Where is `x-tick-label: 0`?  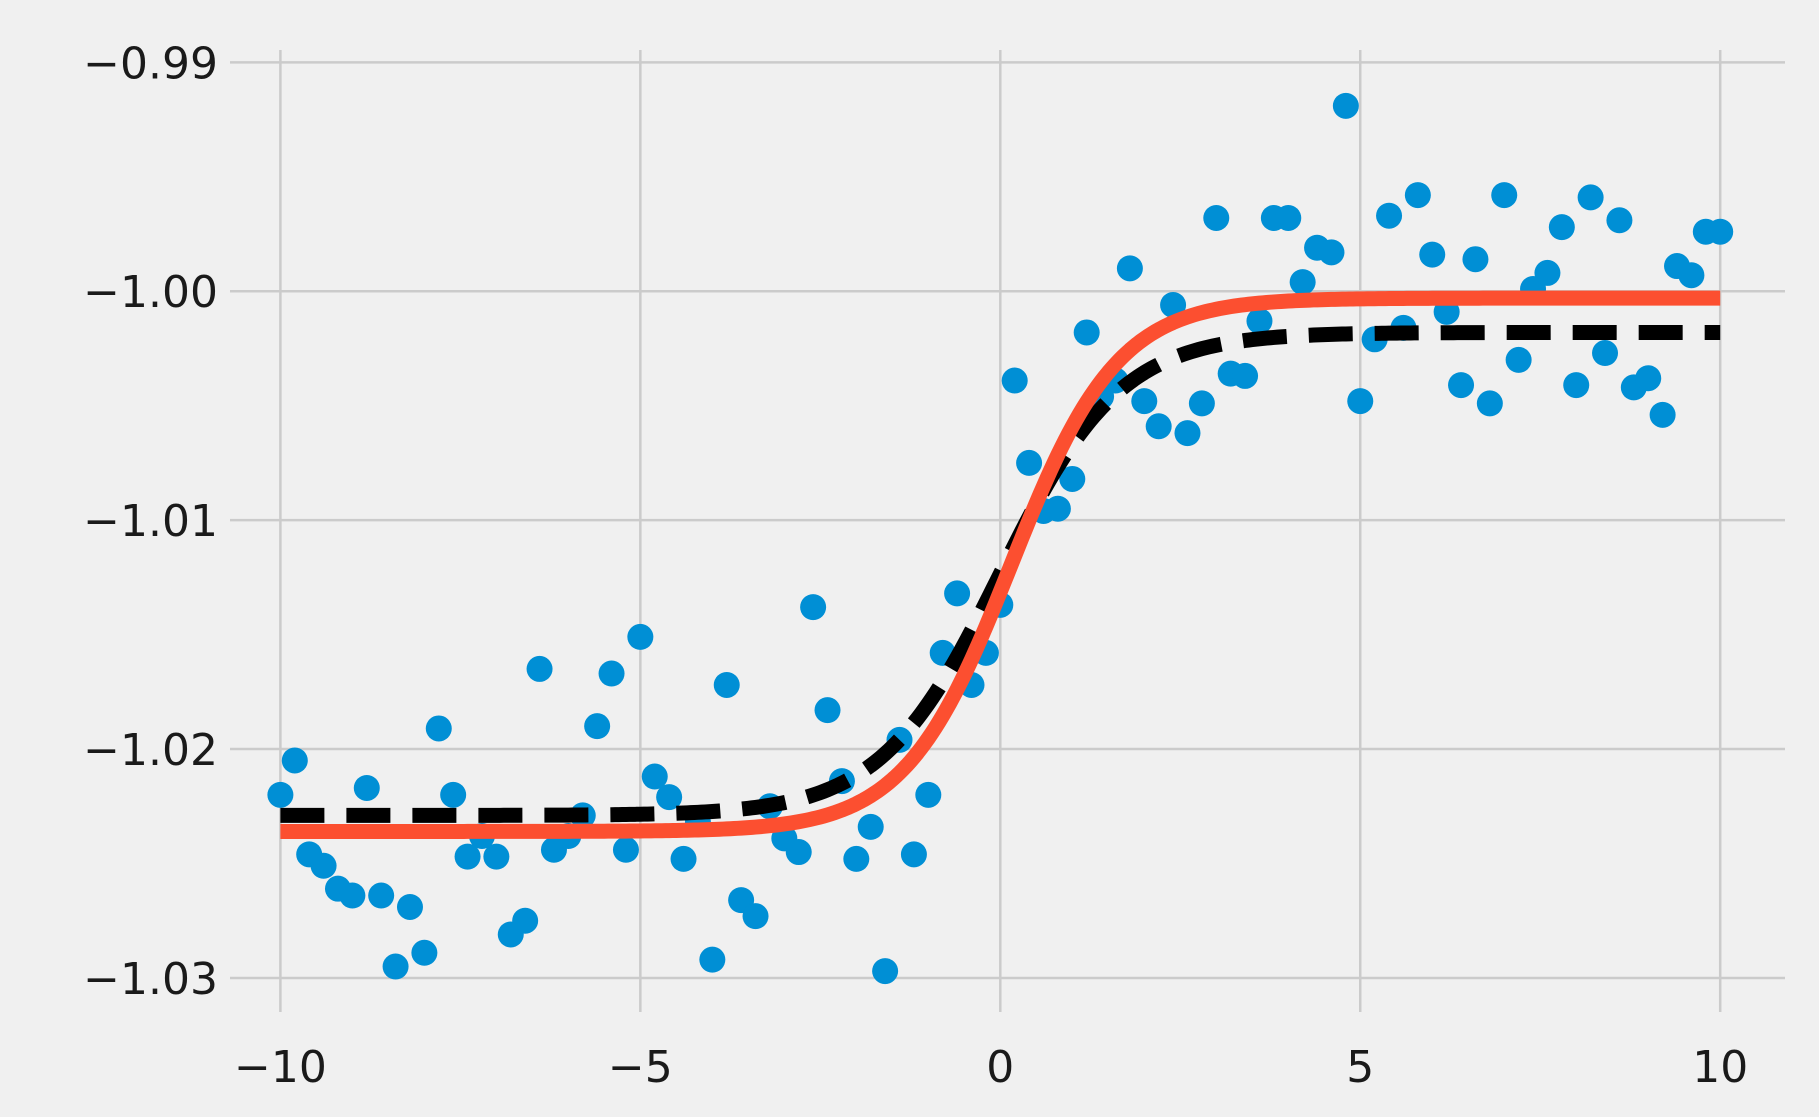 x-tick-label: 0 is located at coordinates (1000, 1067).